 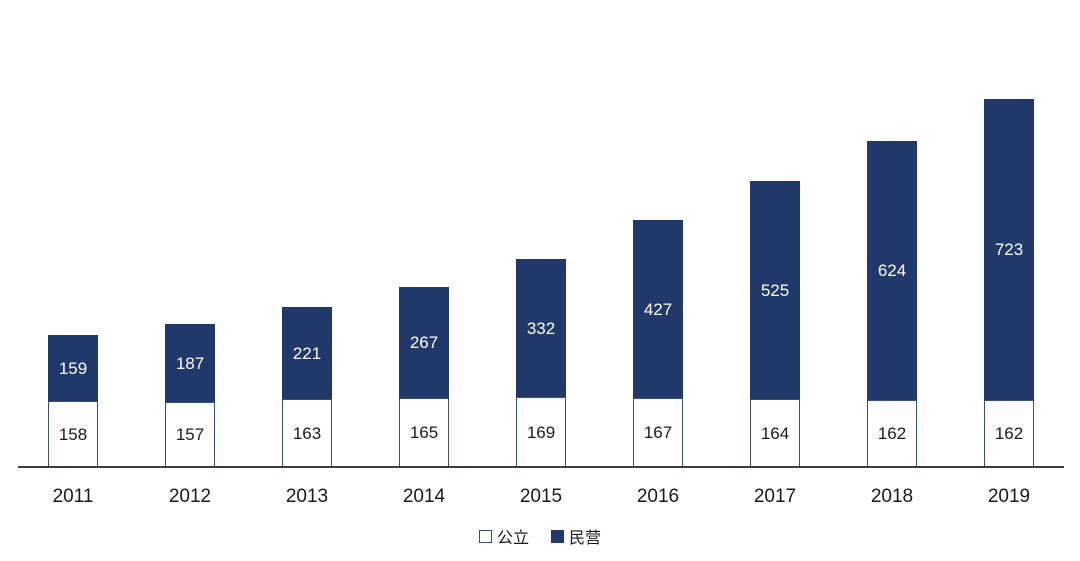 I want to click on bar-segment-private-2018: 624, so click(x=892, y=270).